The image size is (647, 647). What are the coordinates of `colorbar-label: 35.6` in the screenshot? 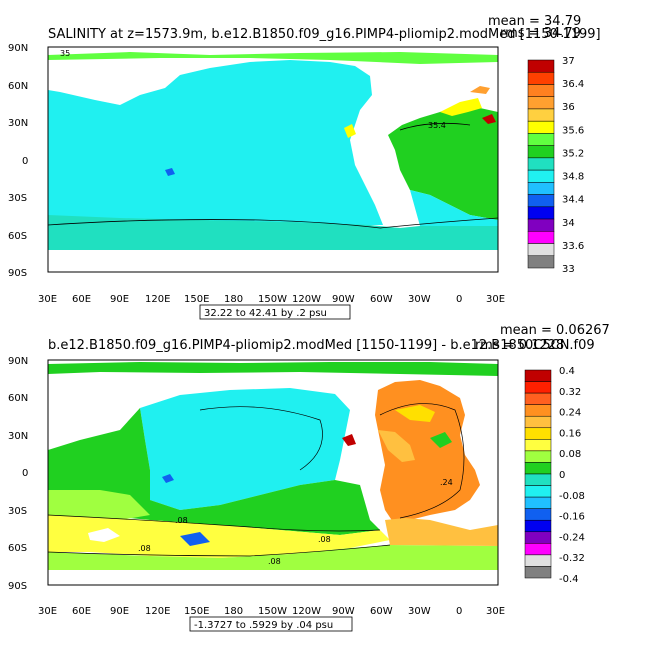 It's located at (573, 130).